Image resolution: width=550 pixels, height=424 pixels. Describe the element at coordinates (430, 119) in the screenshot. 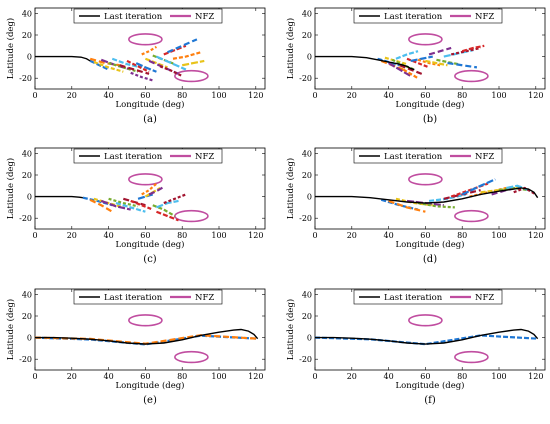

I see `panel-label: (b)` at that location.